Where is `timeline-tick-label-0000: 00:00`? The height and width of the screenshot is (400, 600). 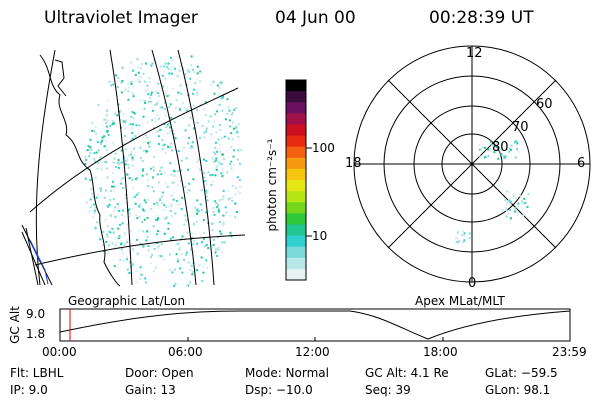 timeline-tick-label-0000: 00:00 is located at coordinates (59, 352).